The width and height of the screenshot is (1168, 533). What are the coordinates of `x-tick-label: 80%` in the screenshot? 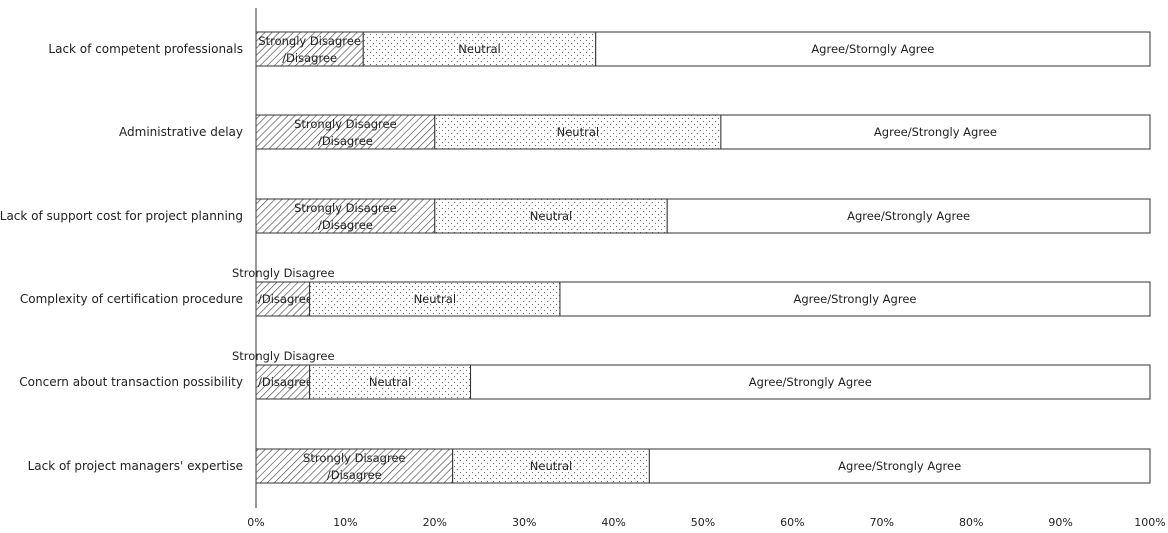 It's located at (971, 522).